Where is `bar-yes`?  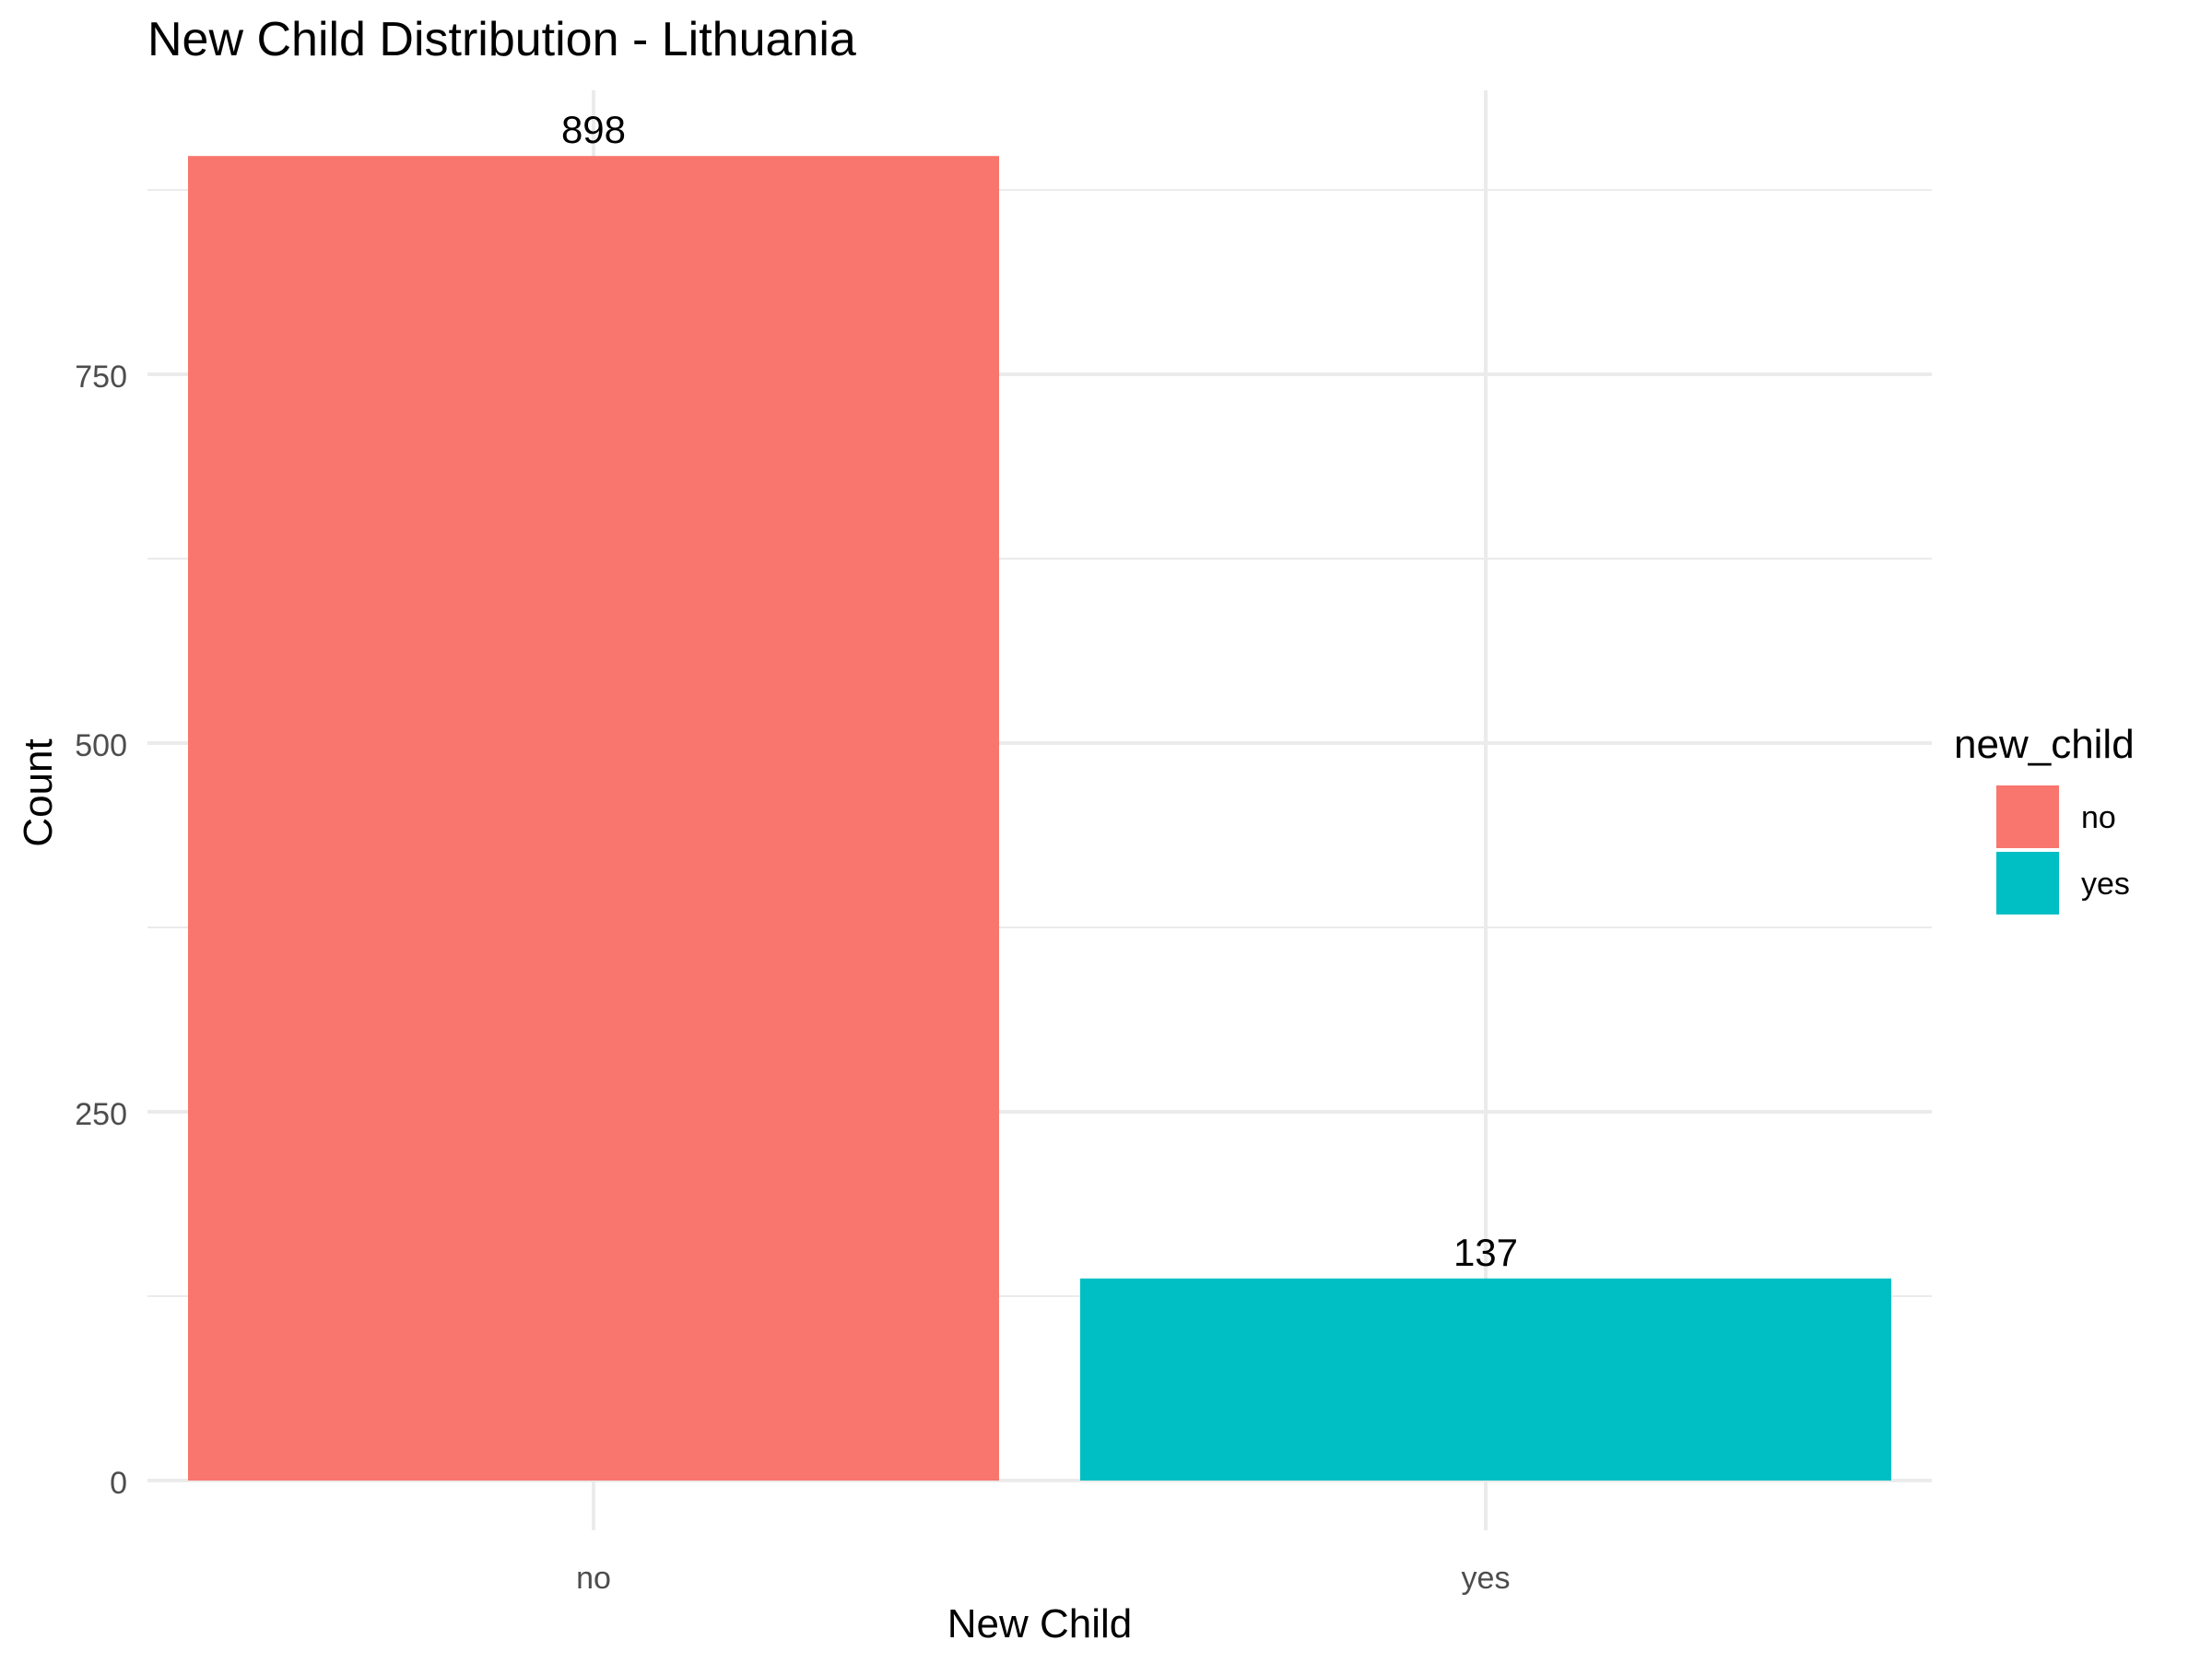
bar-yes is located at coordinates (1485, 1379).